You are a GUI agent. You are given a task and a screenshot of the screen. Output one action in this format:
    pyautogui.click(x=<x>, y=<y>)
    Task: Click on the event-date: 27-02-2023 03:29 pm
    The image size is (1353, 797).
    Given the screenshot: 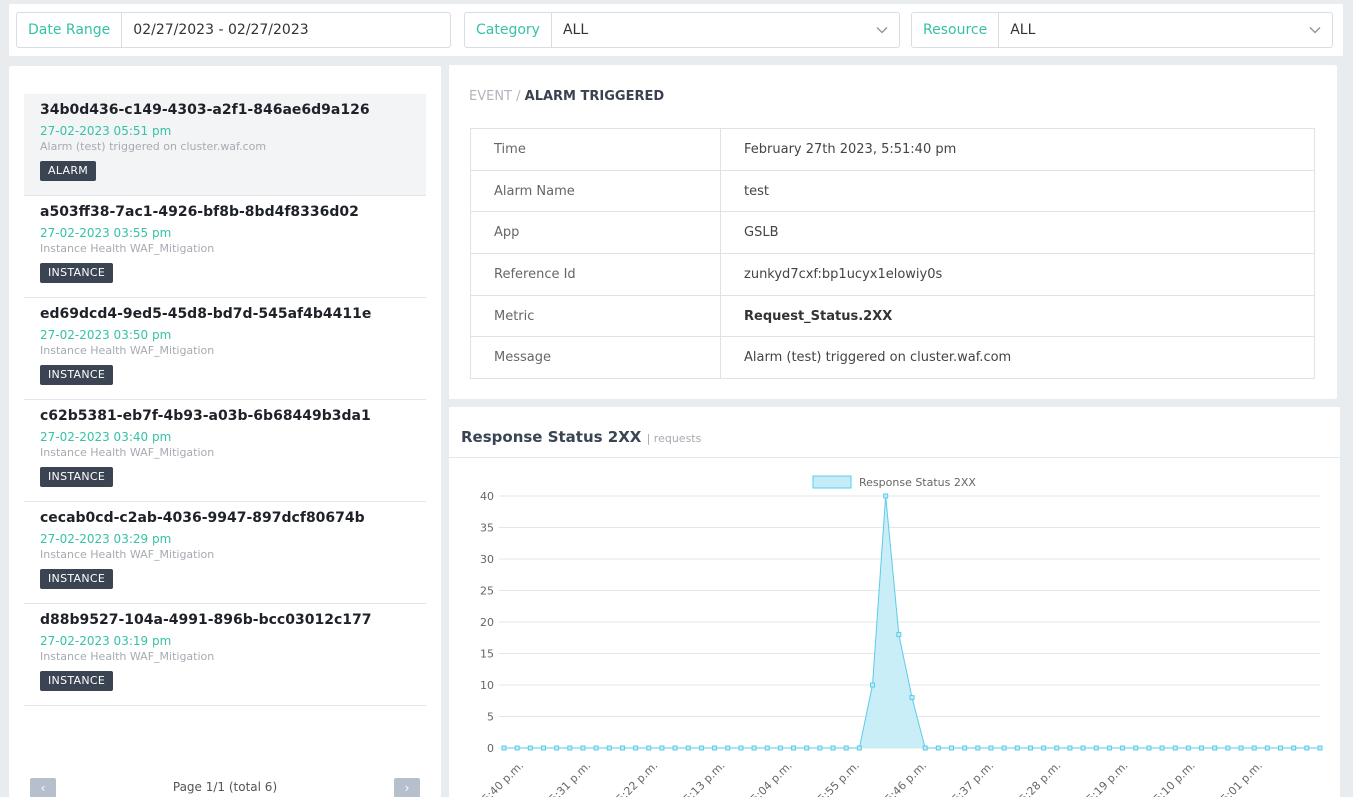 What is the action you would take?
    pyautogui.click(x=106, y=539)
    